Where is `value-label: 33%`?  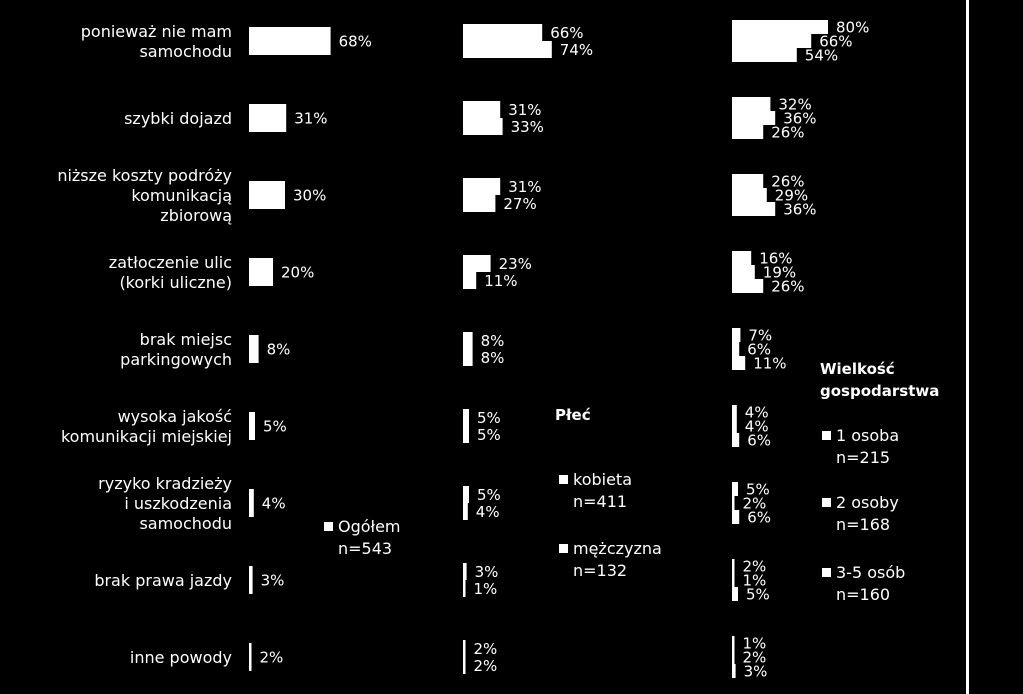
value-label: 33% is located at coordinates (527, 127).